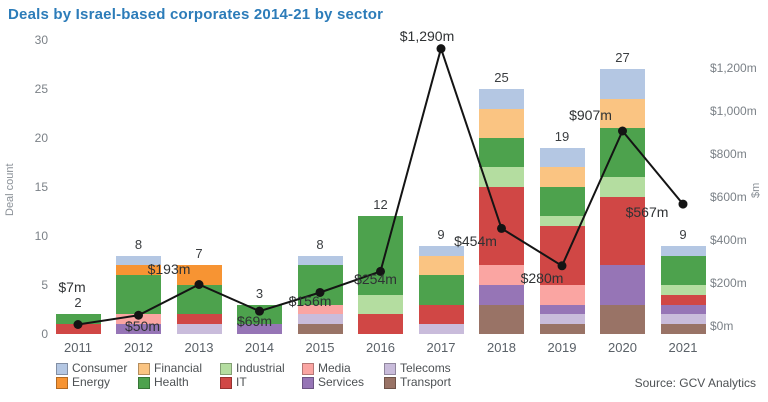 The image size is (768, 402). What do you see at coordinates (375, 279) in the screenshot?
I see `deal-value-label: $254m` at bounding box center [375, 279].